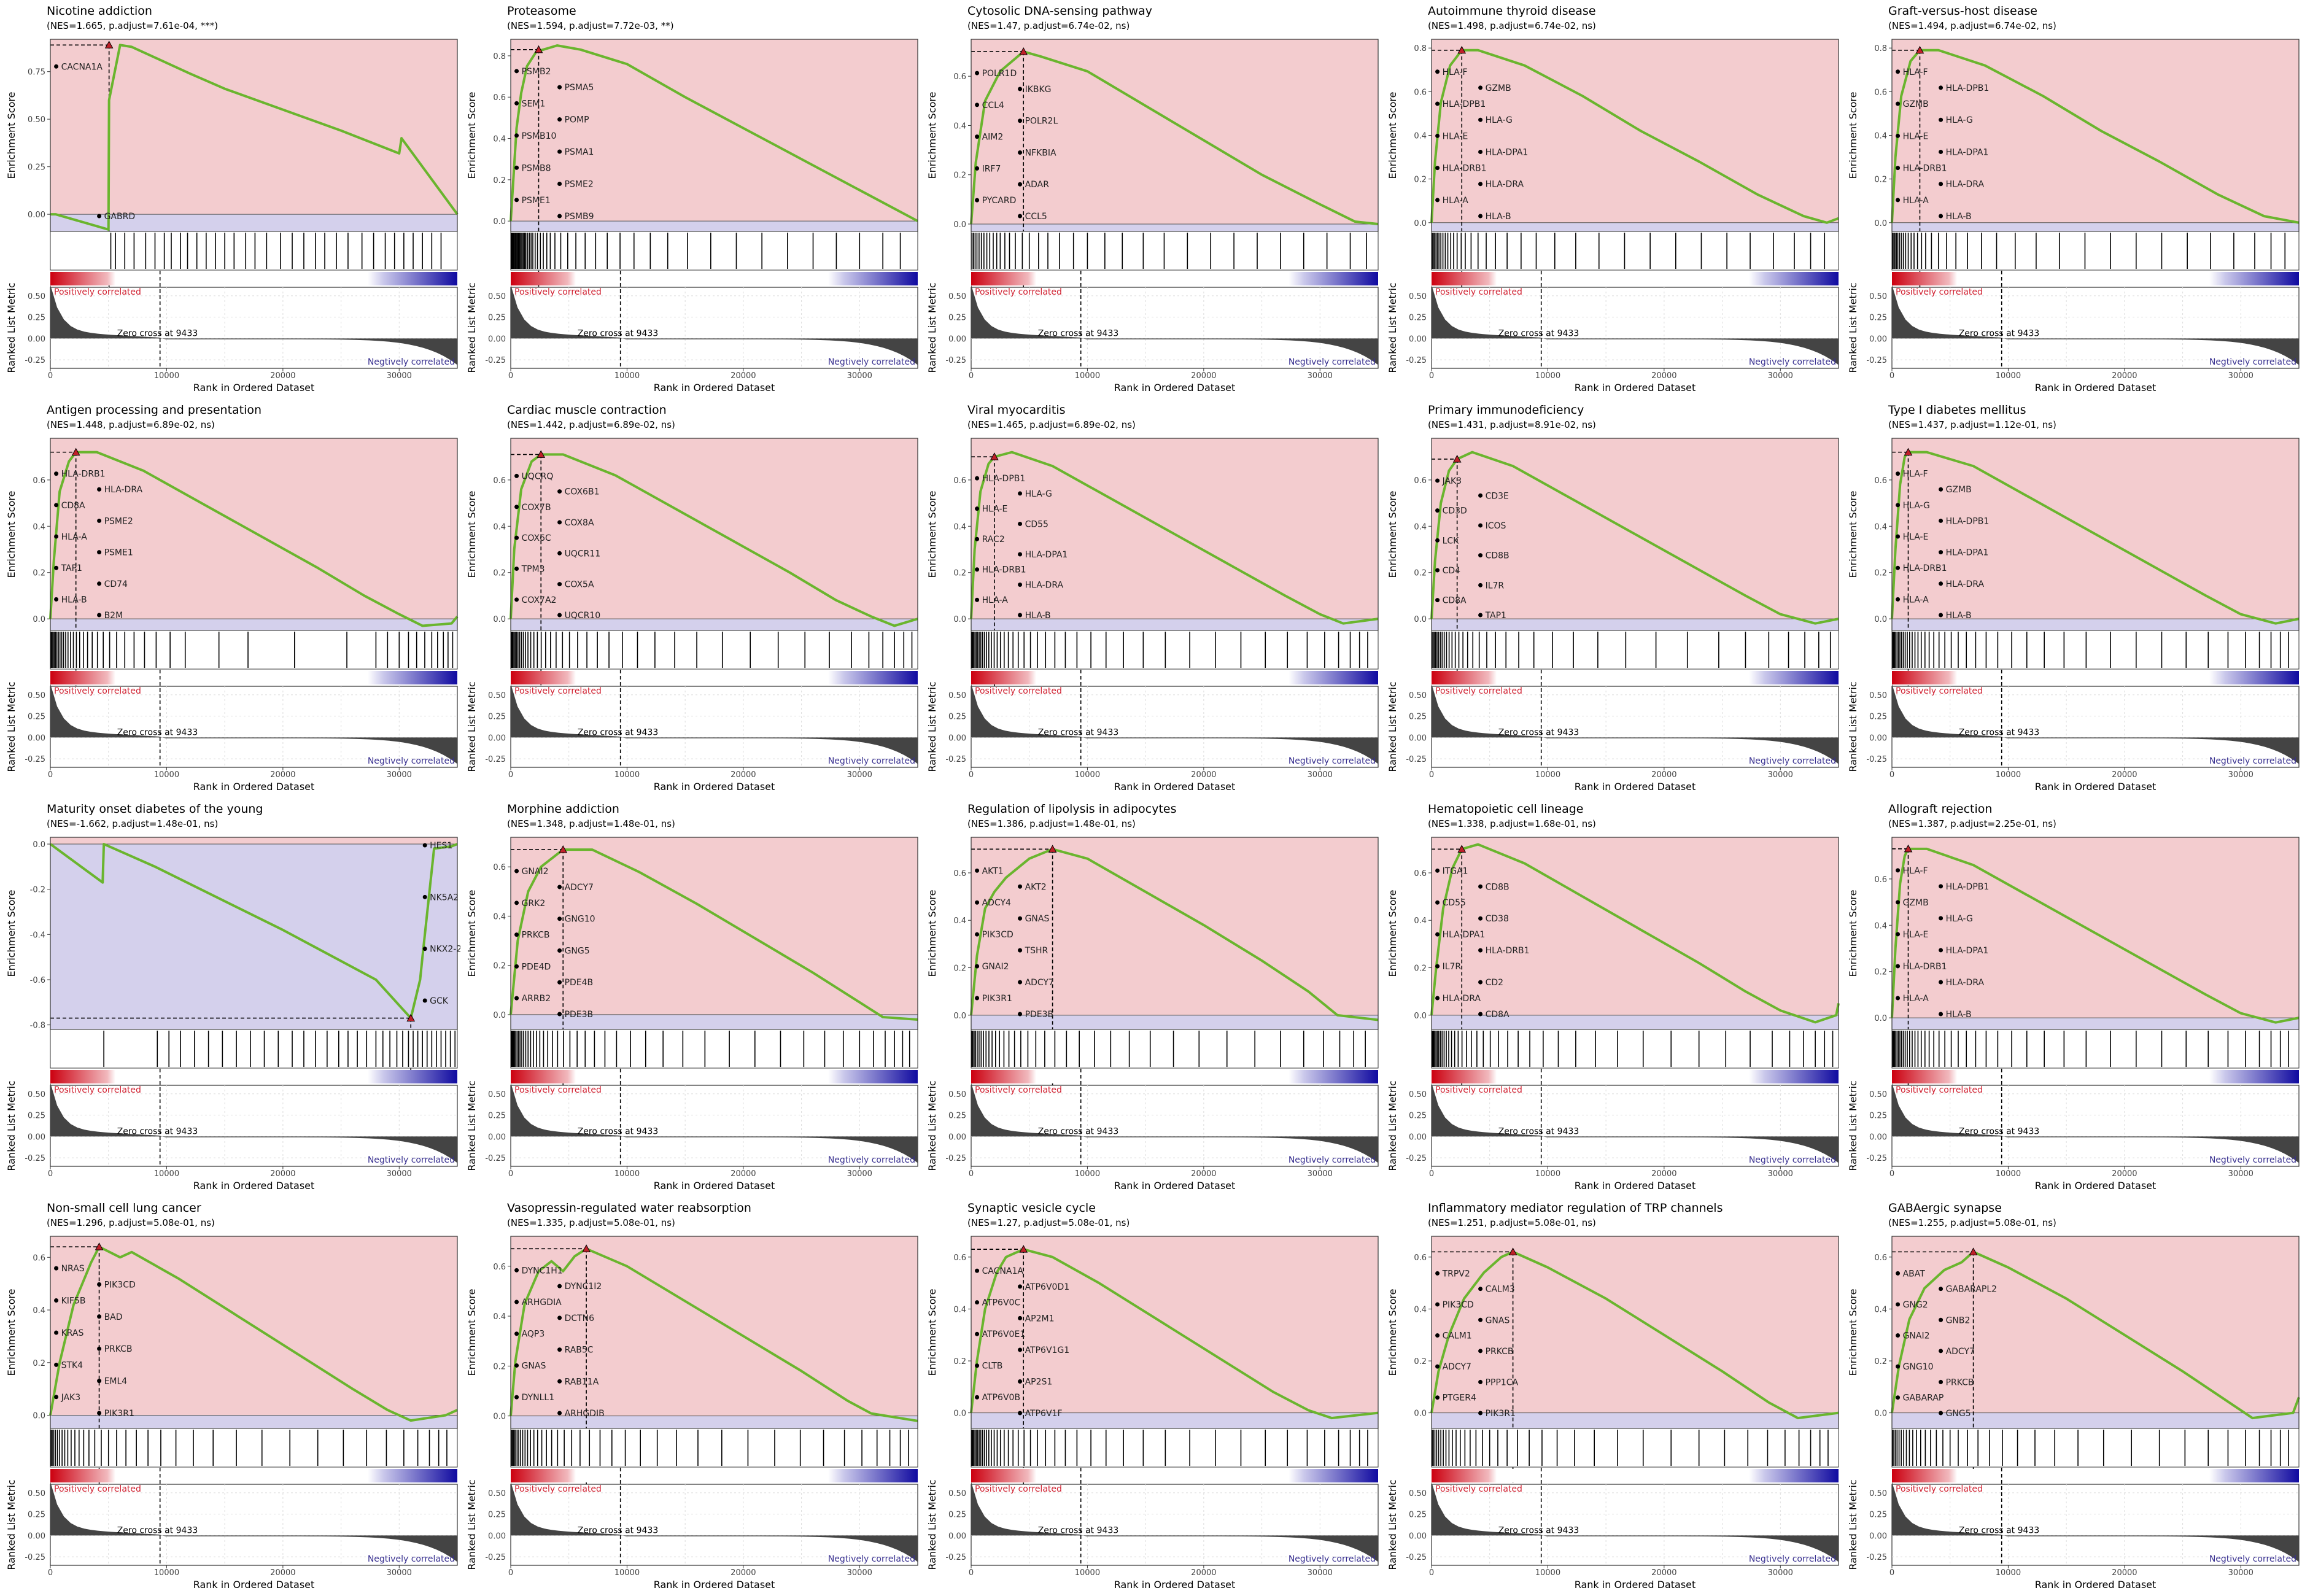 The width and height of the screenshot is (2302, 1596). I want to click on rank-y-tick-label: 0.00, so click(1878, 1536).